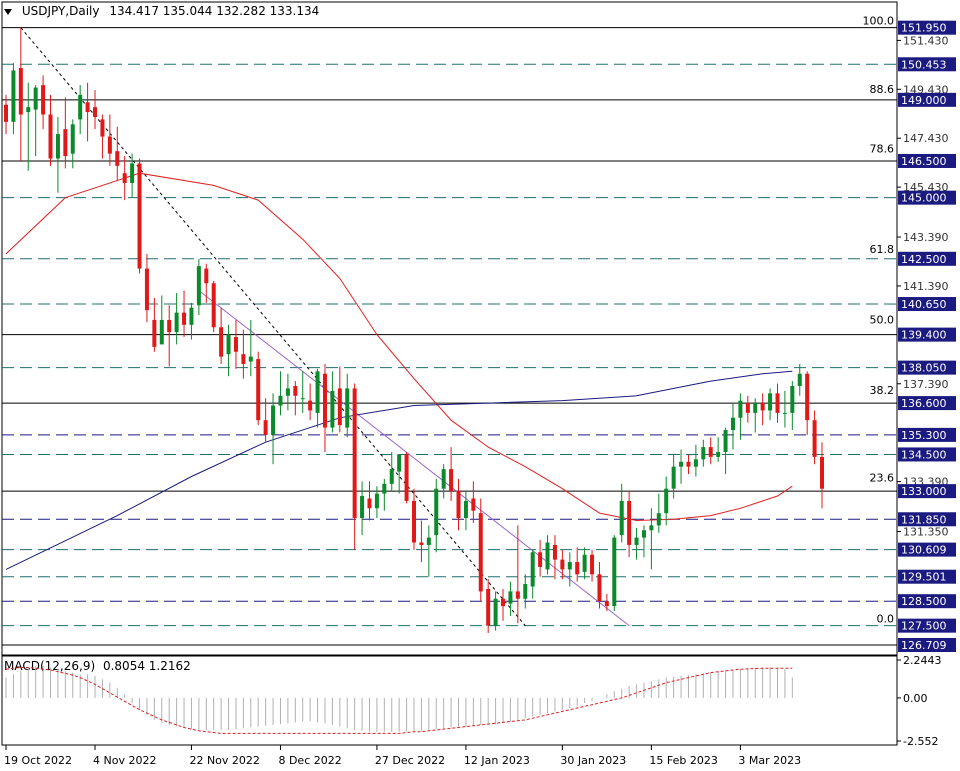  I want to click on price-label-8: 138.050, so click(924, 368).